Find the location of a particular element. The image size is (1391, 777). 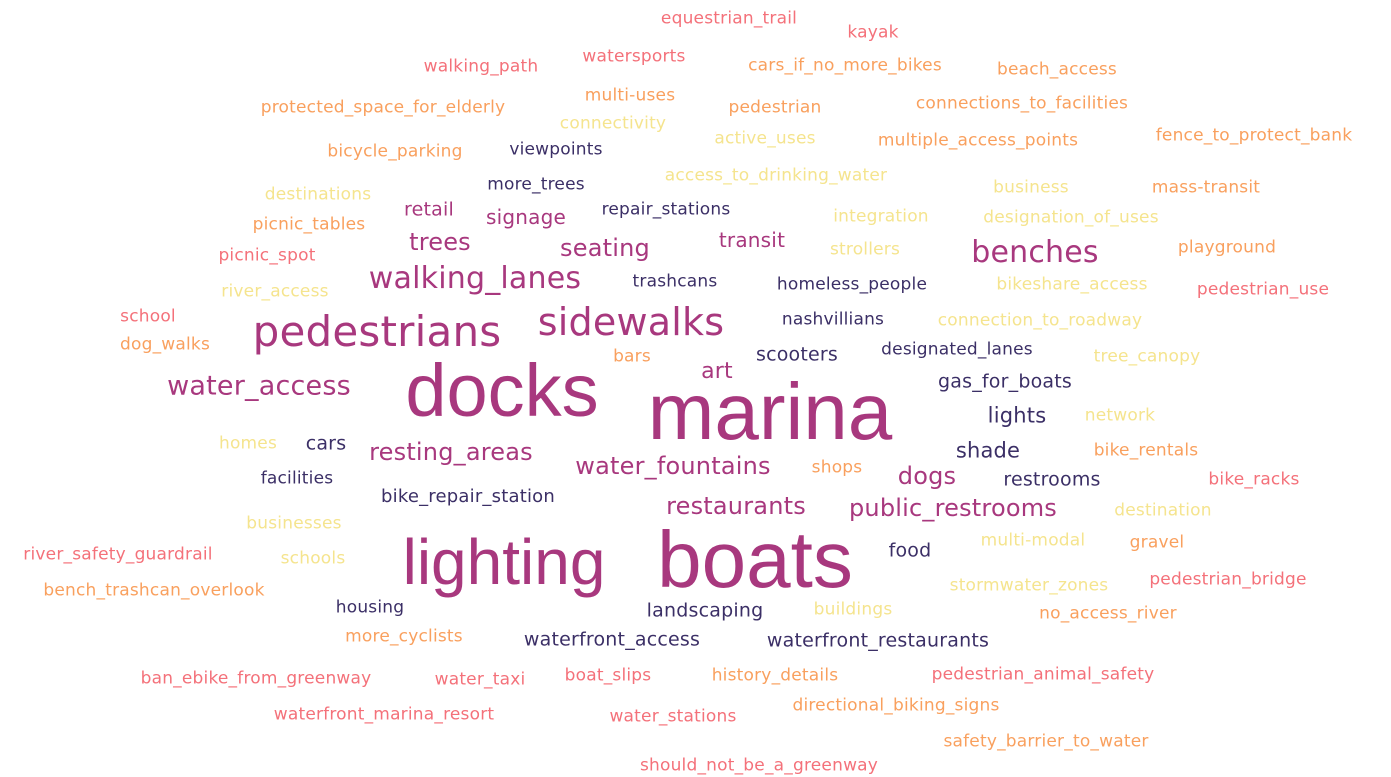

cloud-word-water-stations: water_stations is located at coordinates (673, 716).